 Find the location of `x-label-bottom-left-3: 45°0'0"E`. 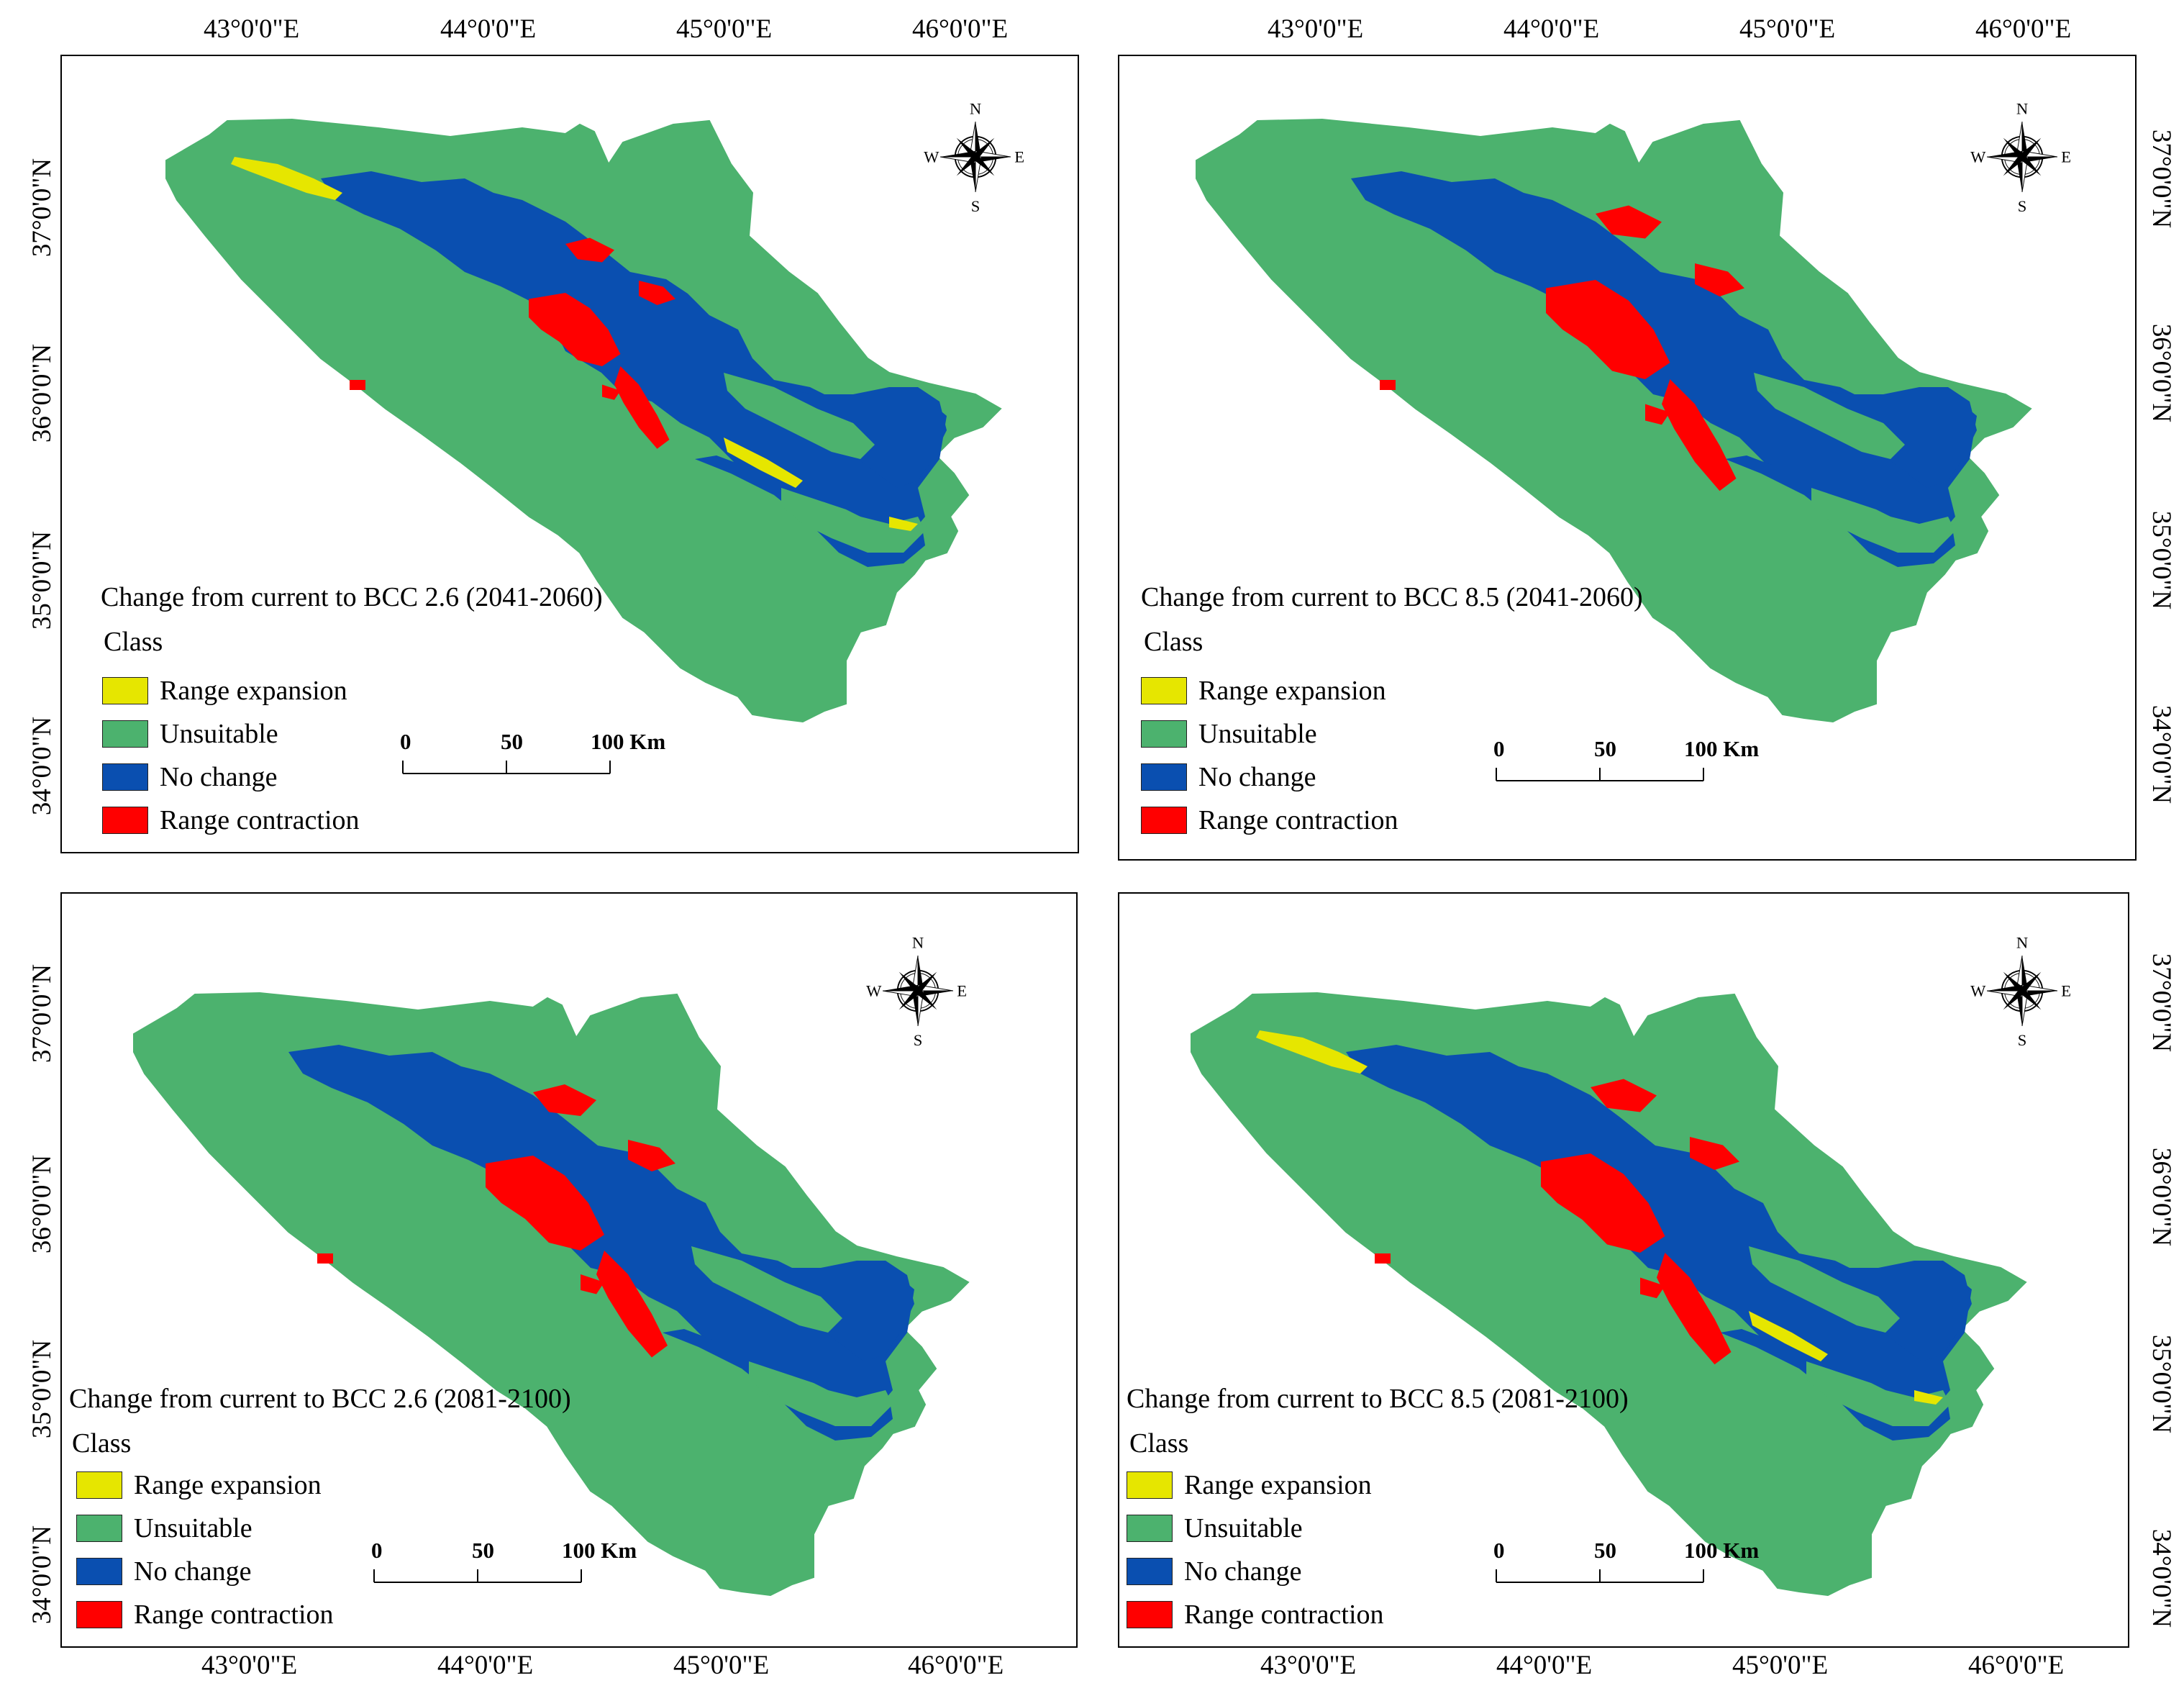

x-label-bottom-left-3: 45°0'0"E is located at coordinates (721, 1665).